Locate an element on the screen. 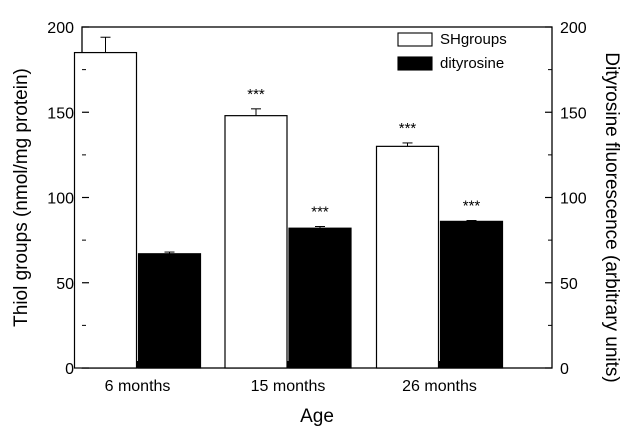  y-tick-label: 100 is located at coordinates (60, 199).